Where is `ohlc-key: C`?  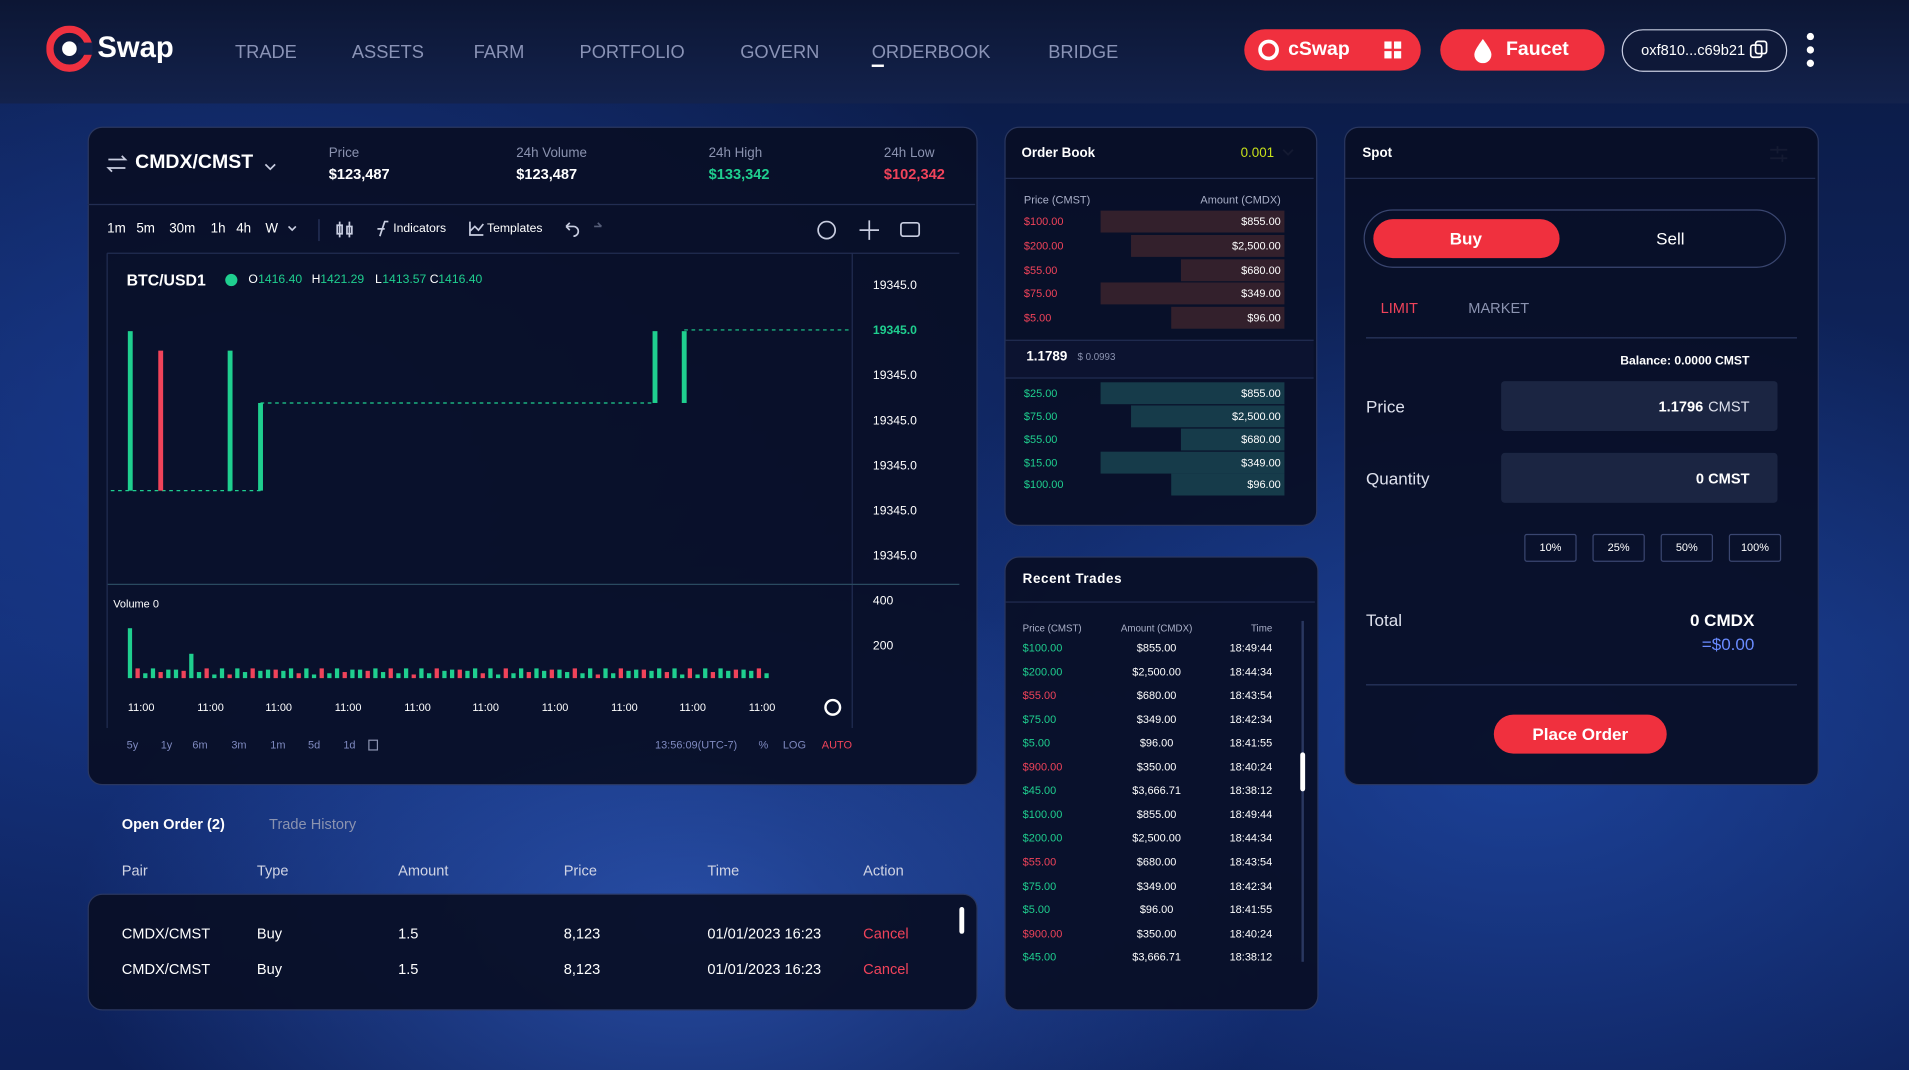
ohlc-key: C is located at coordinates (434, 280).